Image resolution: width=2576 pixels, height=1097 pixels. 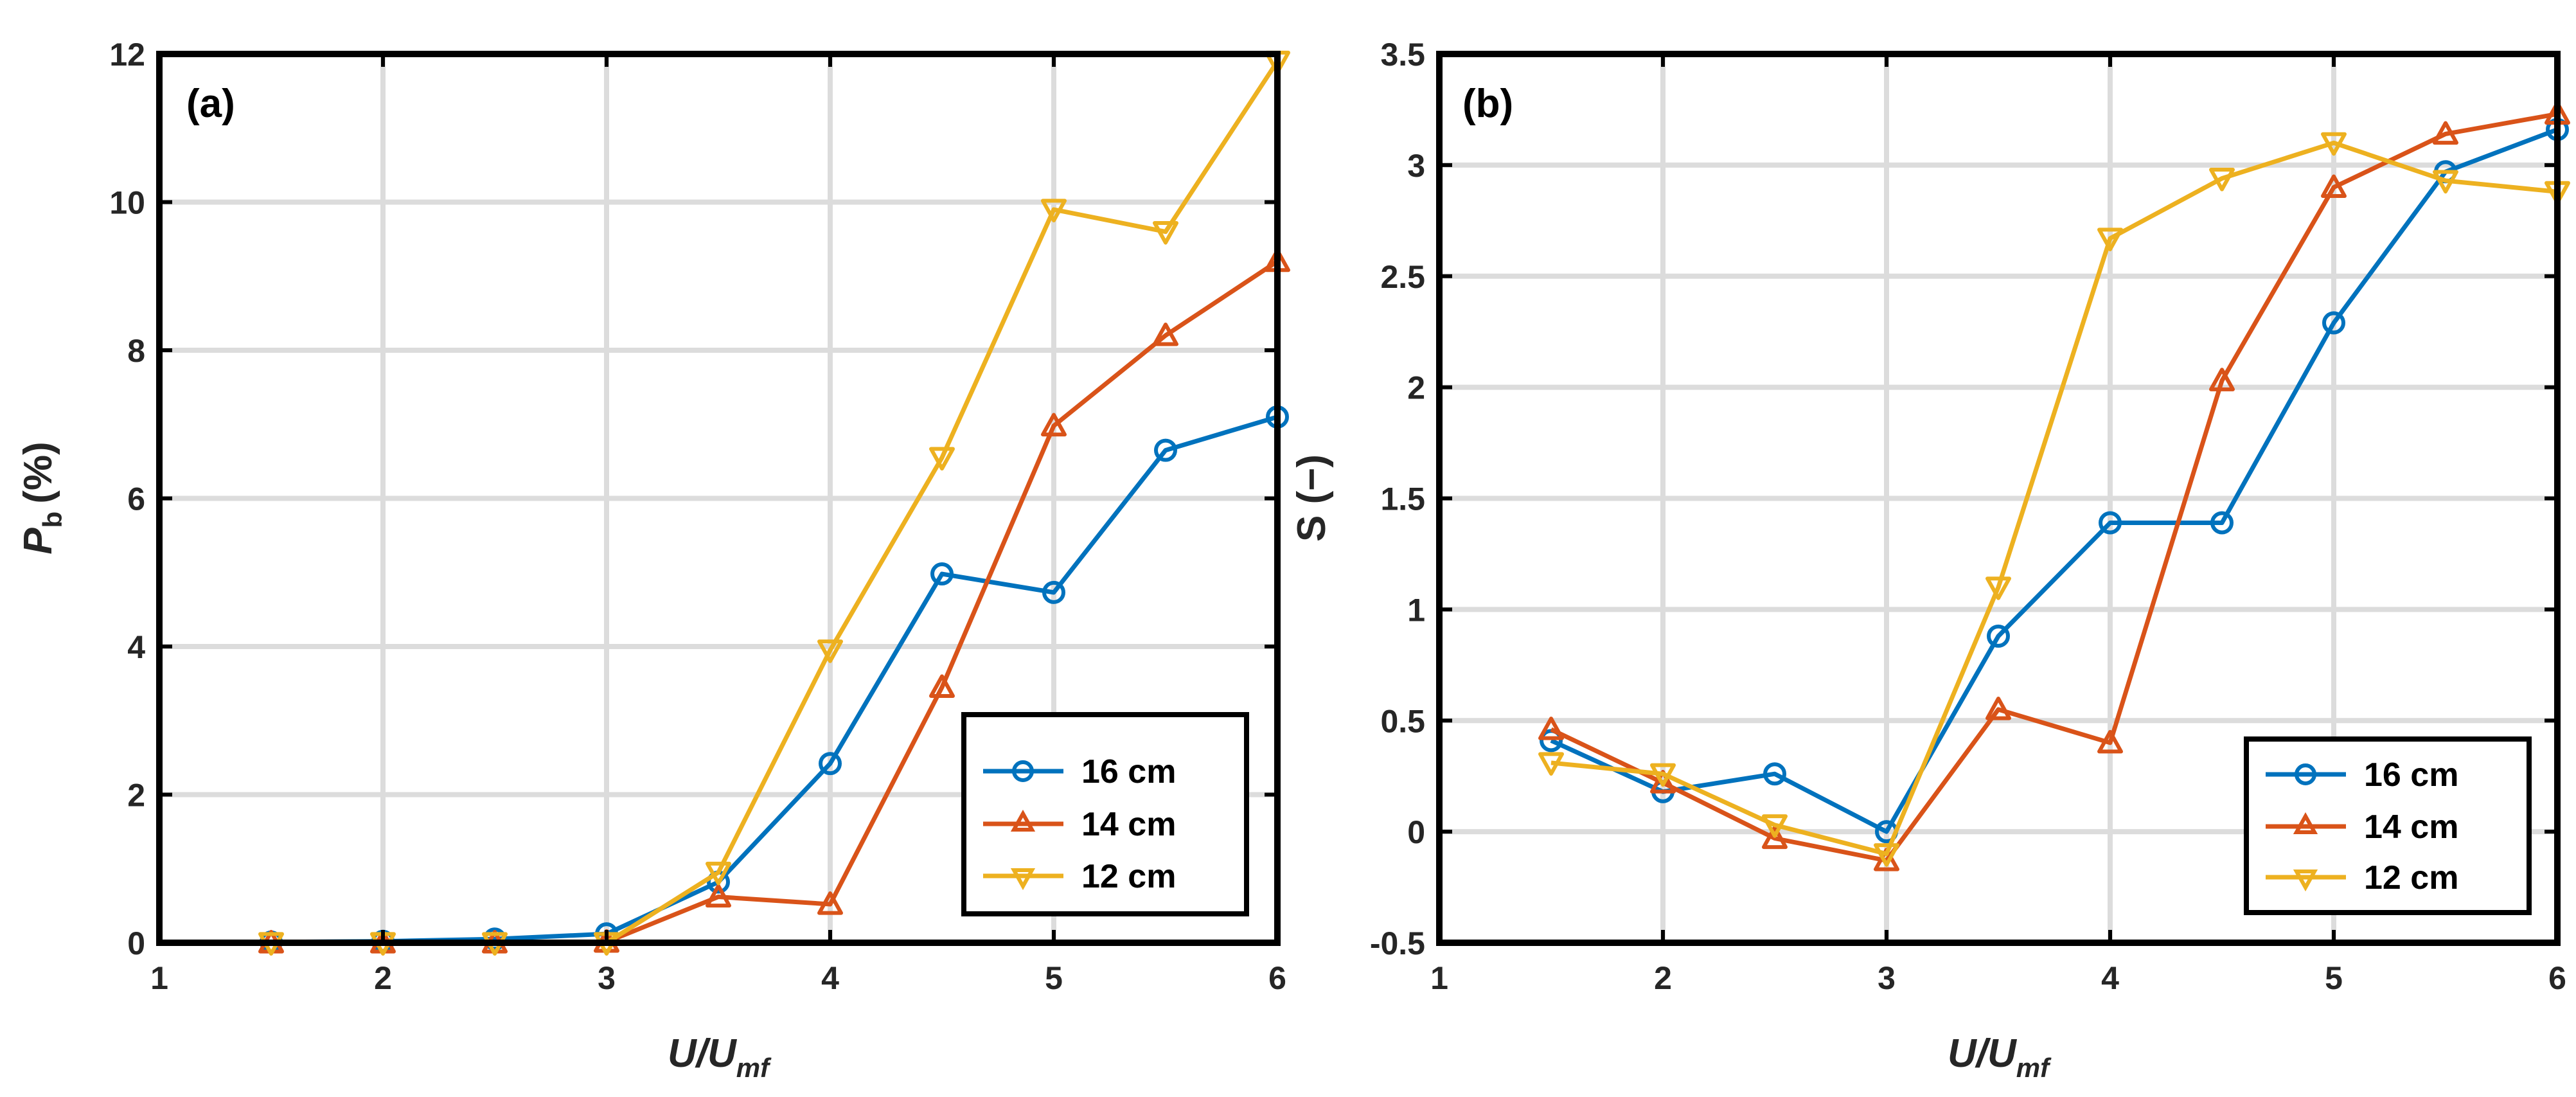 What do you see at coordinates (136, 647) in the screenshot?
I see `y-tick-label-a: 4` at bounding box center [136, 647].